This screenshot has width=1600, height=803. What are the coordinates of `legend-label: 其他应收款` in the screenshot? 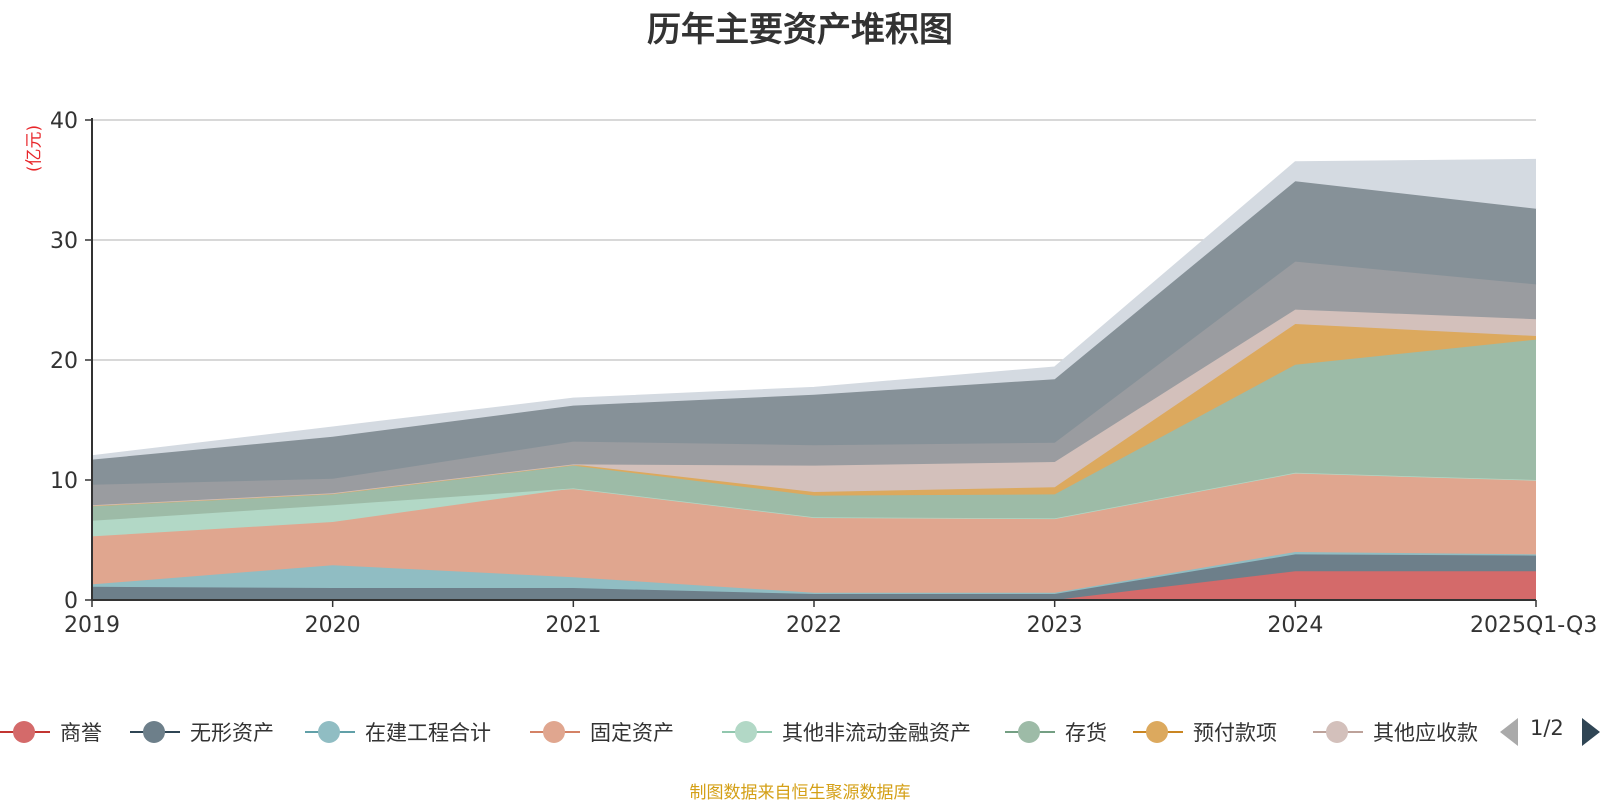 It's located at (1425, 733).